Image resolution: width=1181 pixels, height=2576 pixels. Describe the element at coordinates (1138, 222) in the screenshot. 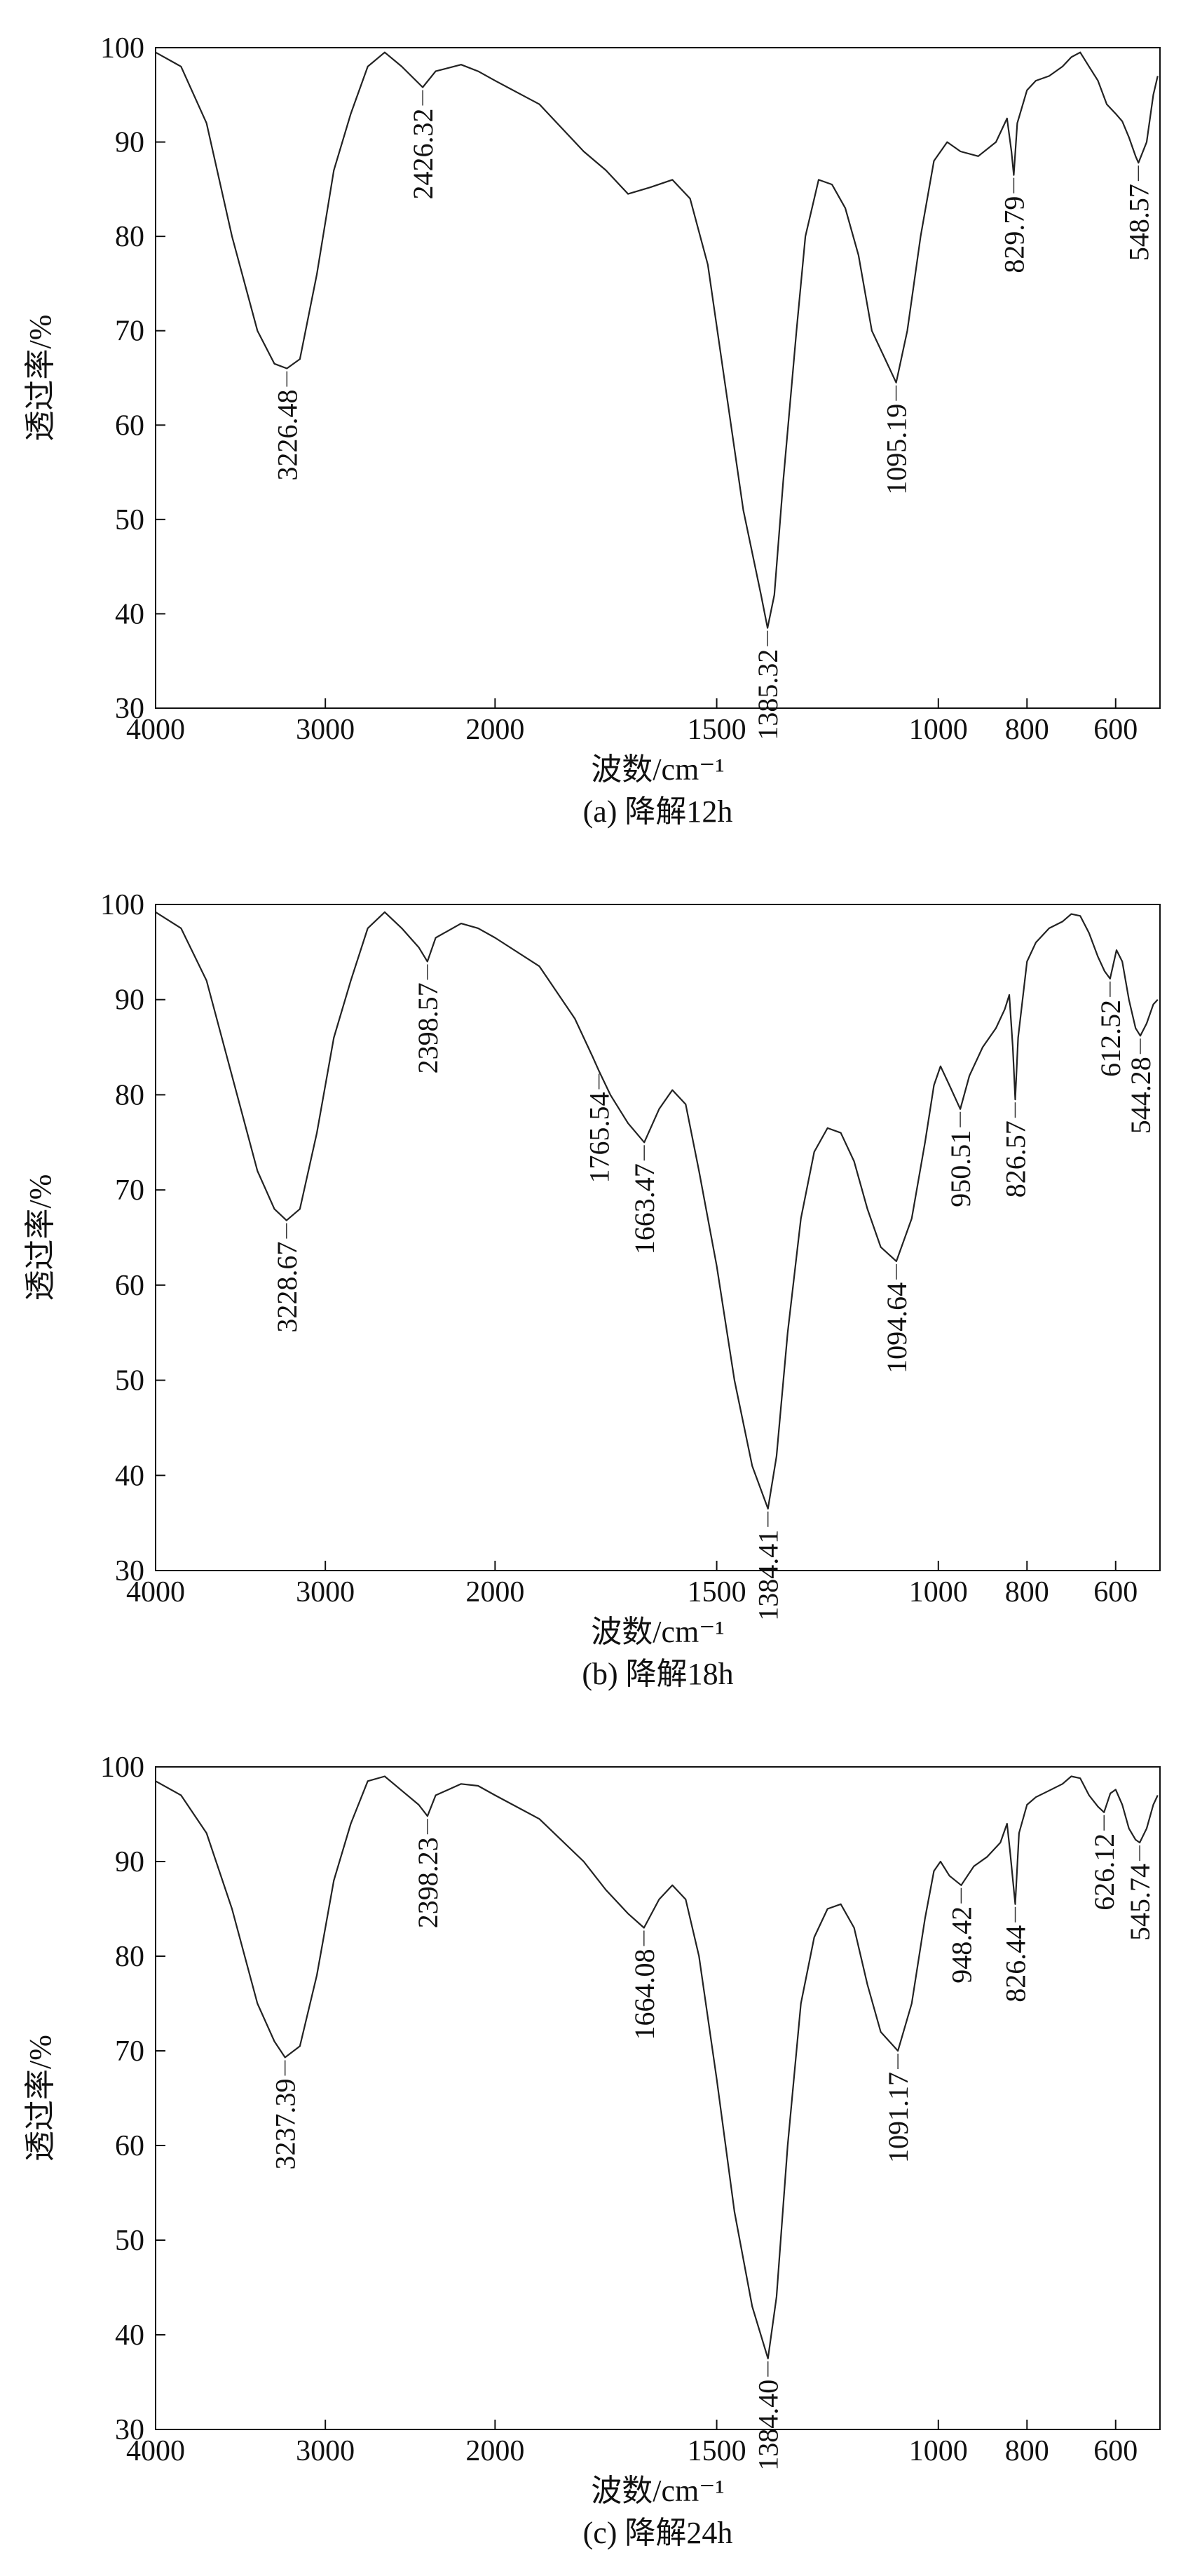

I see `peak-label: 548.57` at that location.